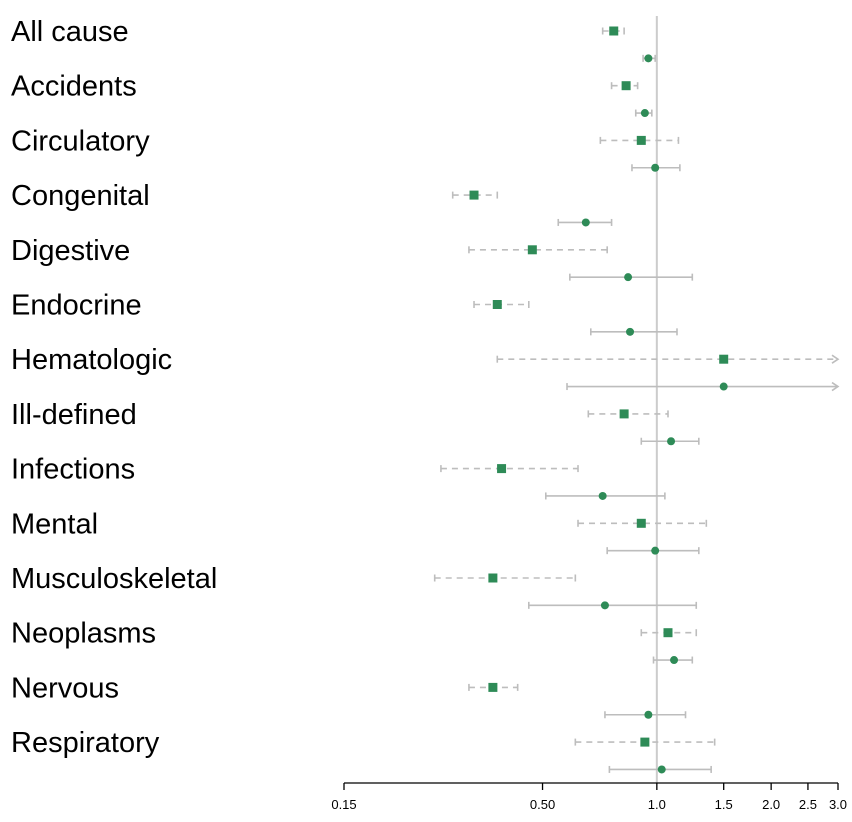 The width and height of the screenshot is (852, 822). Describe the element at coordinates (74, 415) in the screenshot. I see `category-label: Ill-defined` at that location.